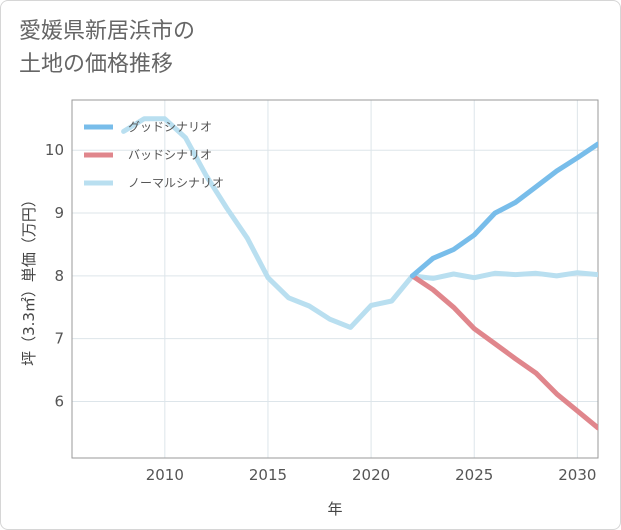  What do you see at coordinates (59, 213) in the screenshot?
I see `y-tick-label-9: 9` at bounding box center [59, 213].